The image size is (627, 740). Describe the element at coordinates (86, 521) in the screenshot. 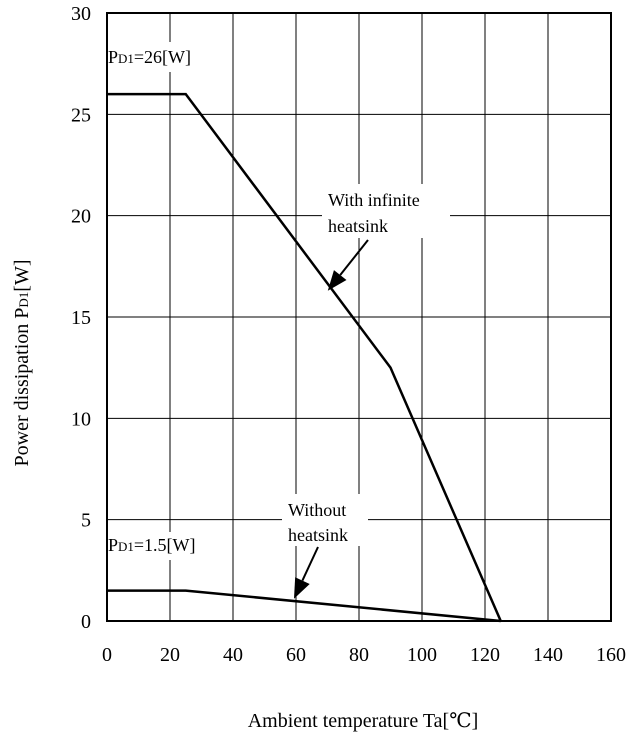

I see `y-tick-label: 5` at that location.